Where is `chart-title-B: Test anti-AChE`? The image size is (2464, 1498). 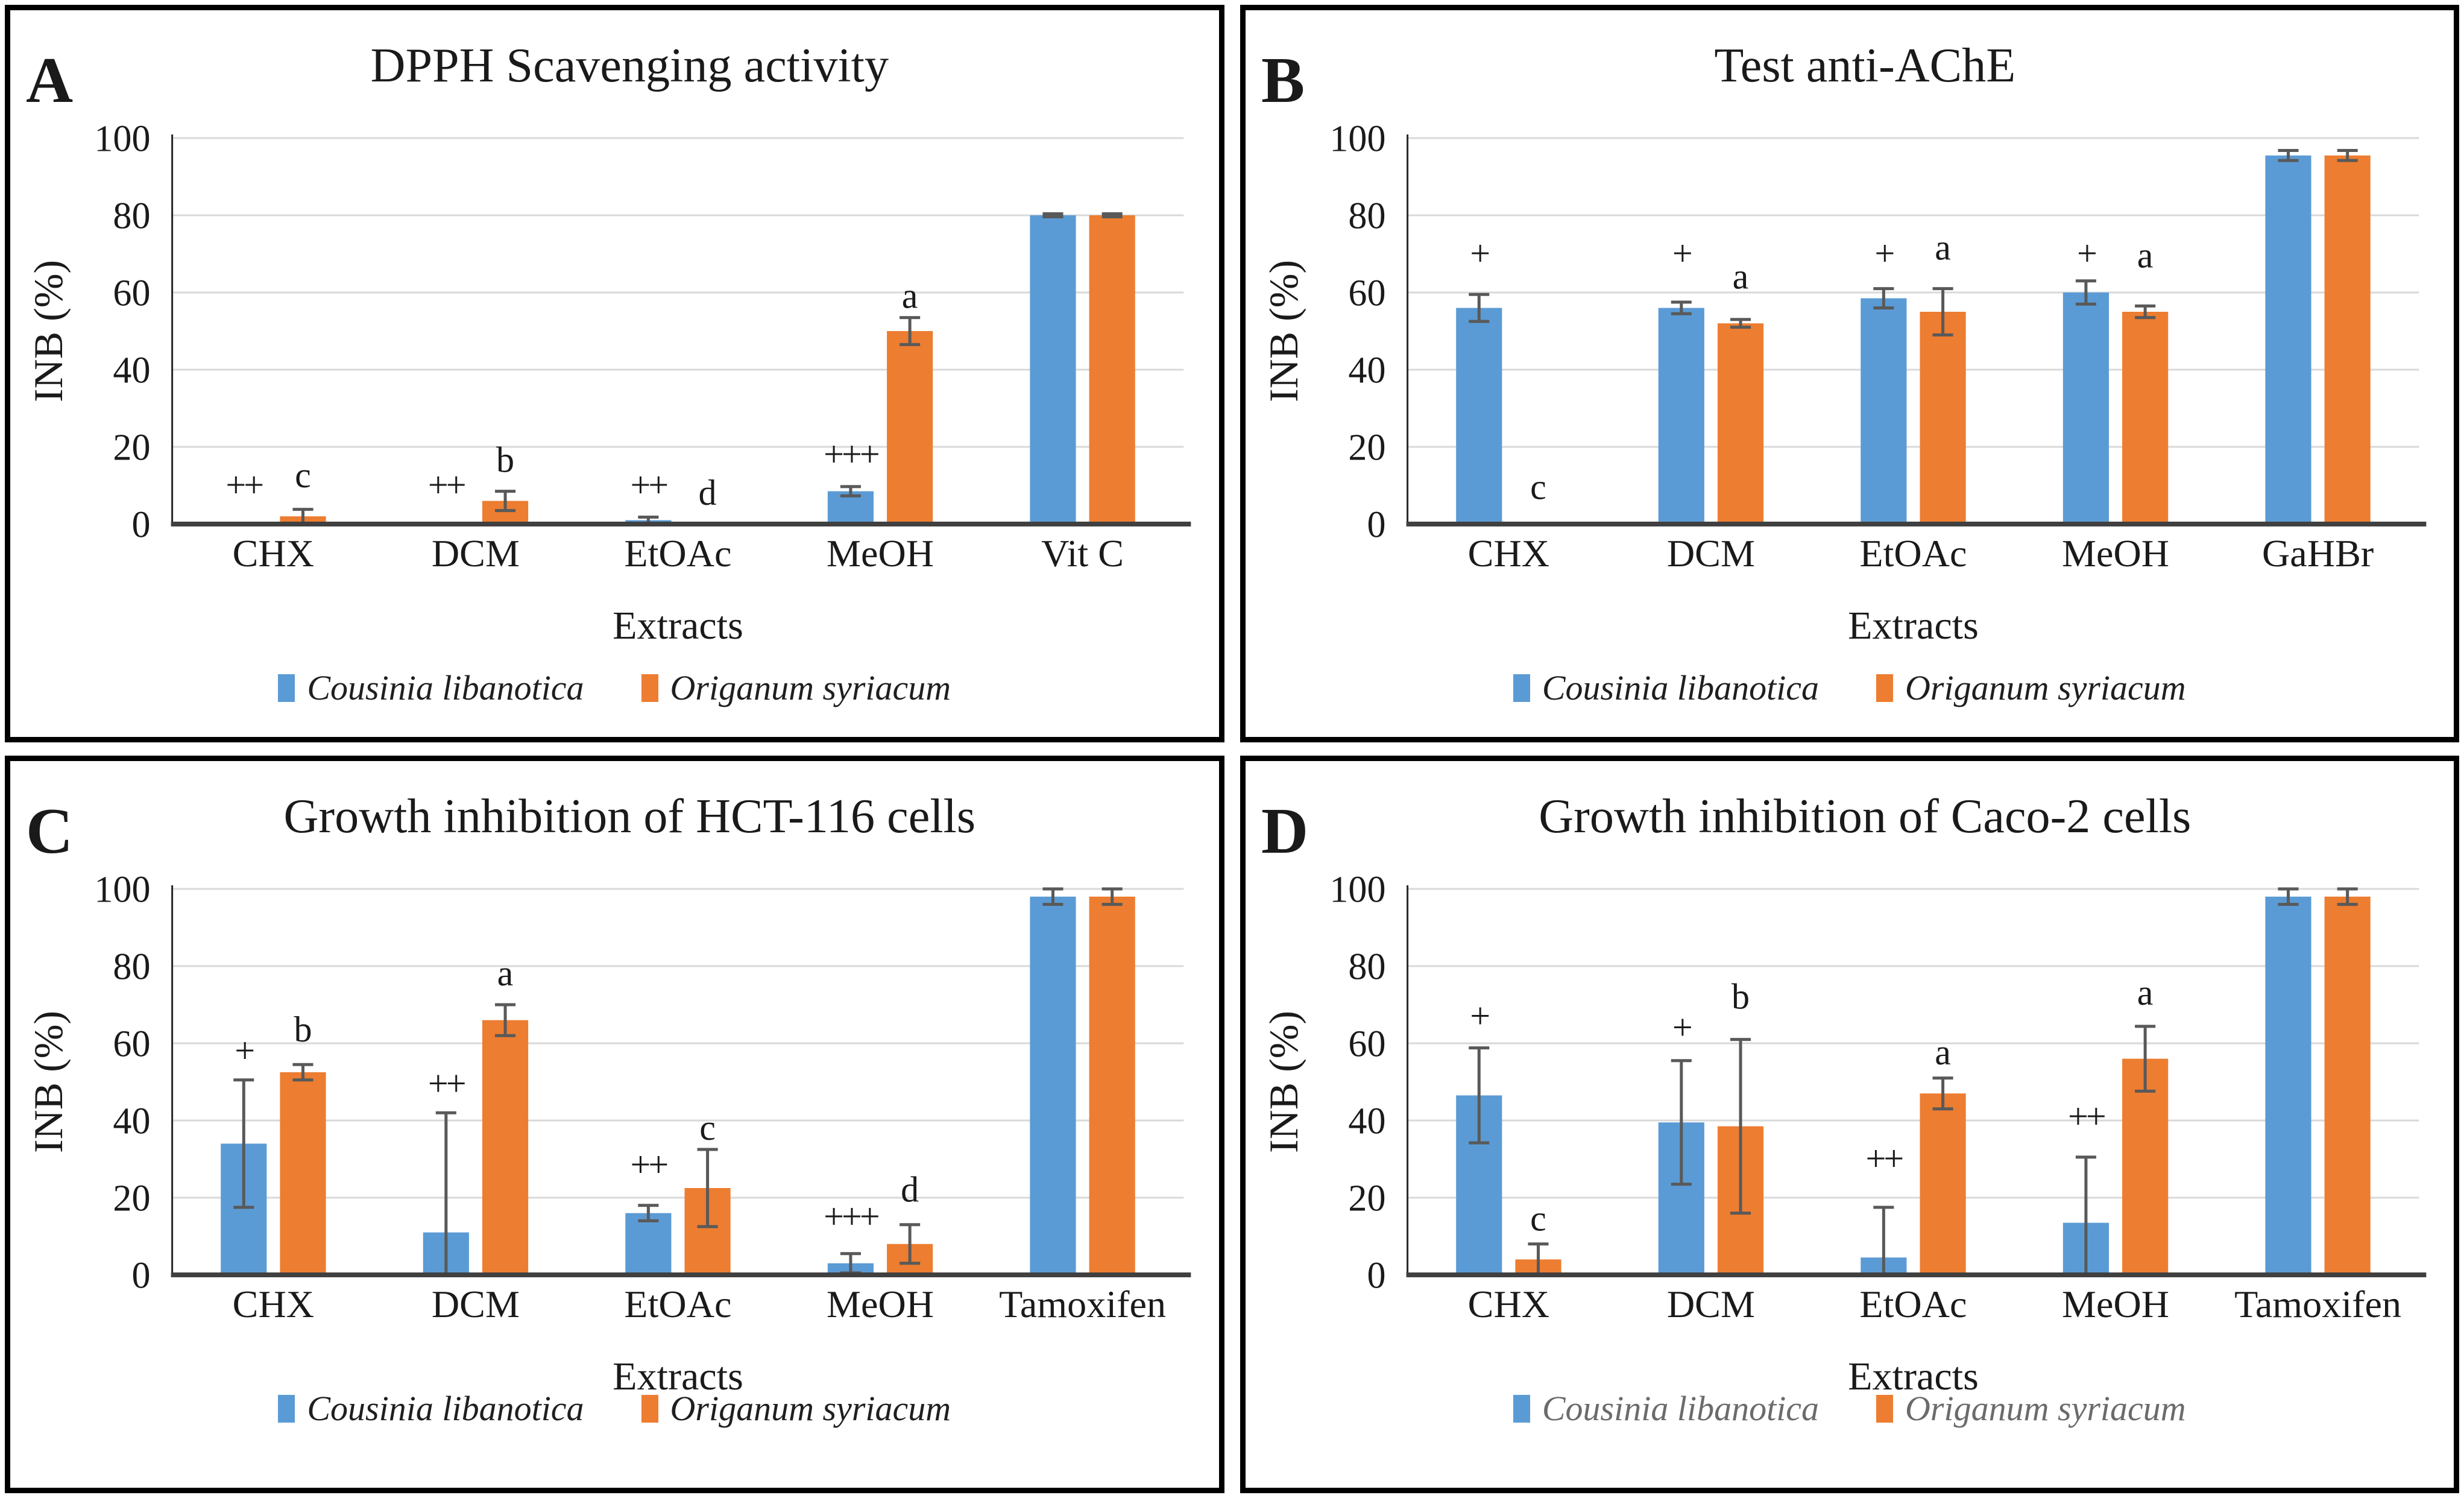
chart-title-B: Test anti-AChE is located at coordinates (1864, 65).